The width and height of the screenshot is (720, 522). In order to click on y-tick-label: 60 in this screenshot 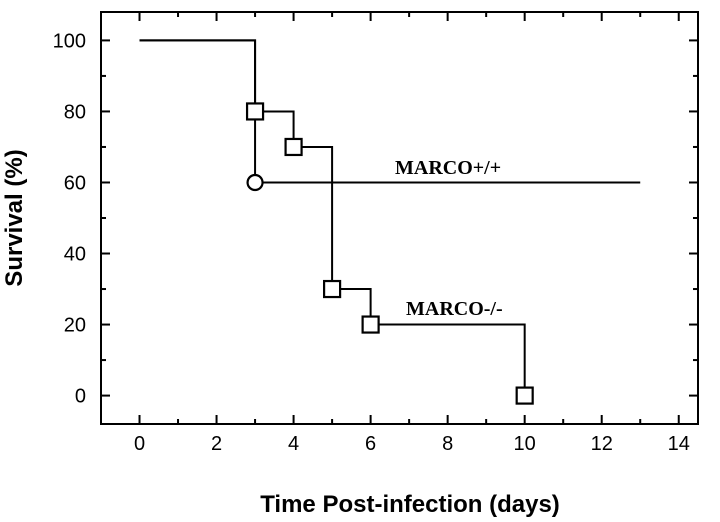, I will do `click(75, 183)`.